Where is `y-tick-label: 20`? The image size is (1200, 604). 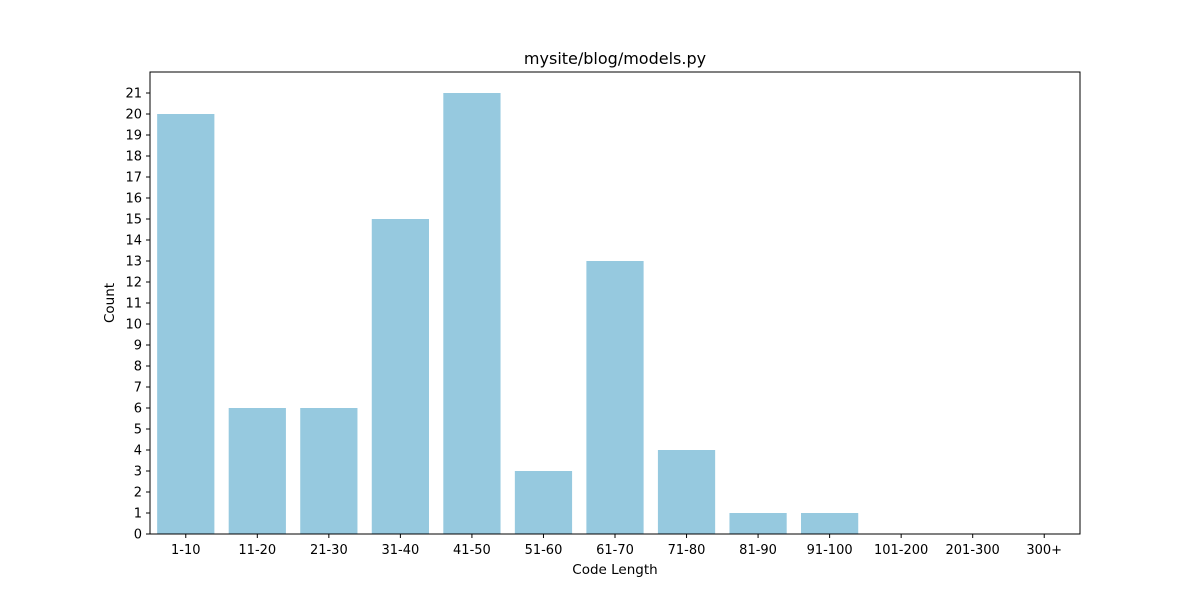 y-tick-label: 20 is located at coordinates (133, 115).